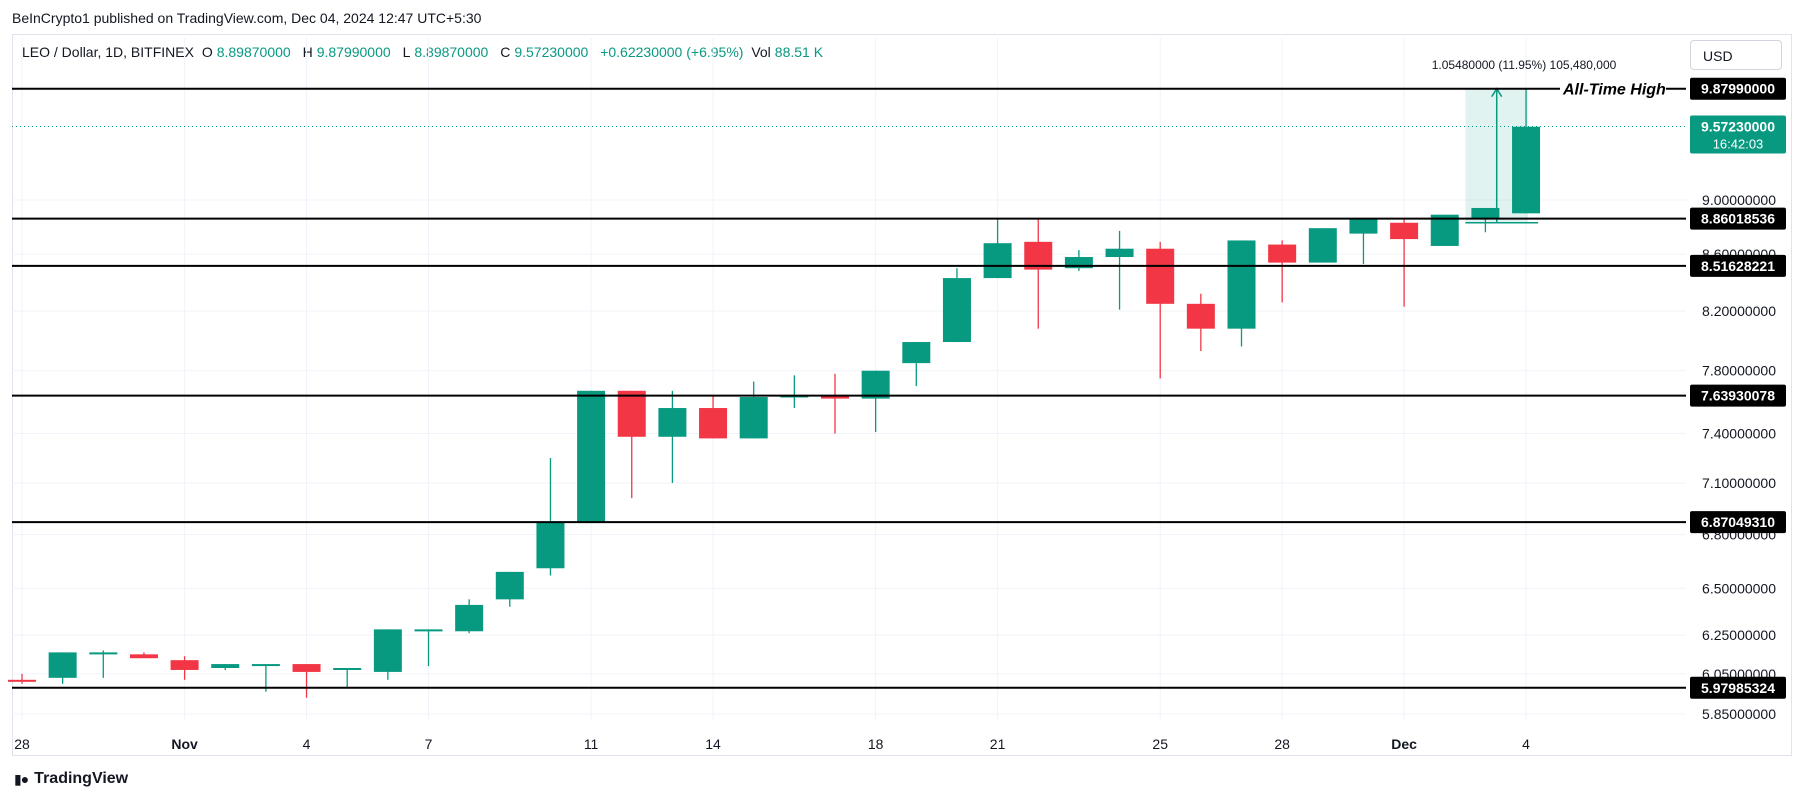  What do you see at coordinates (1739, 371) in the screenshot?
I see `y-tick-label: 7.80000000` at bounding box center [1739, 371].